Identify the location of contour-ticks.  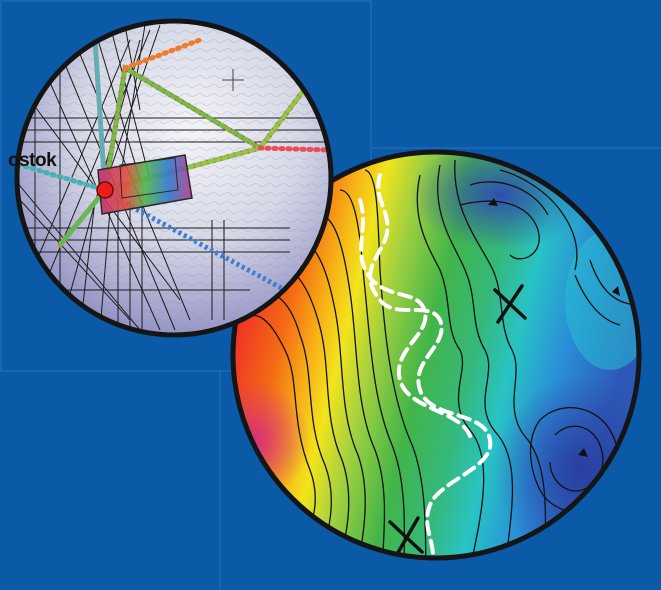
(554, 327).